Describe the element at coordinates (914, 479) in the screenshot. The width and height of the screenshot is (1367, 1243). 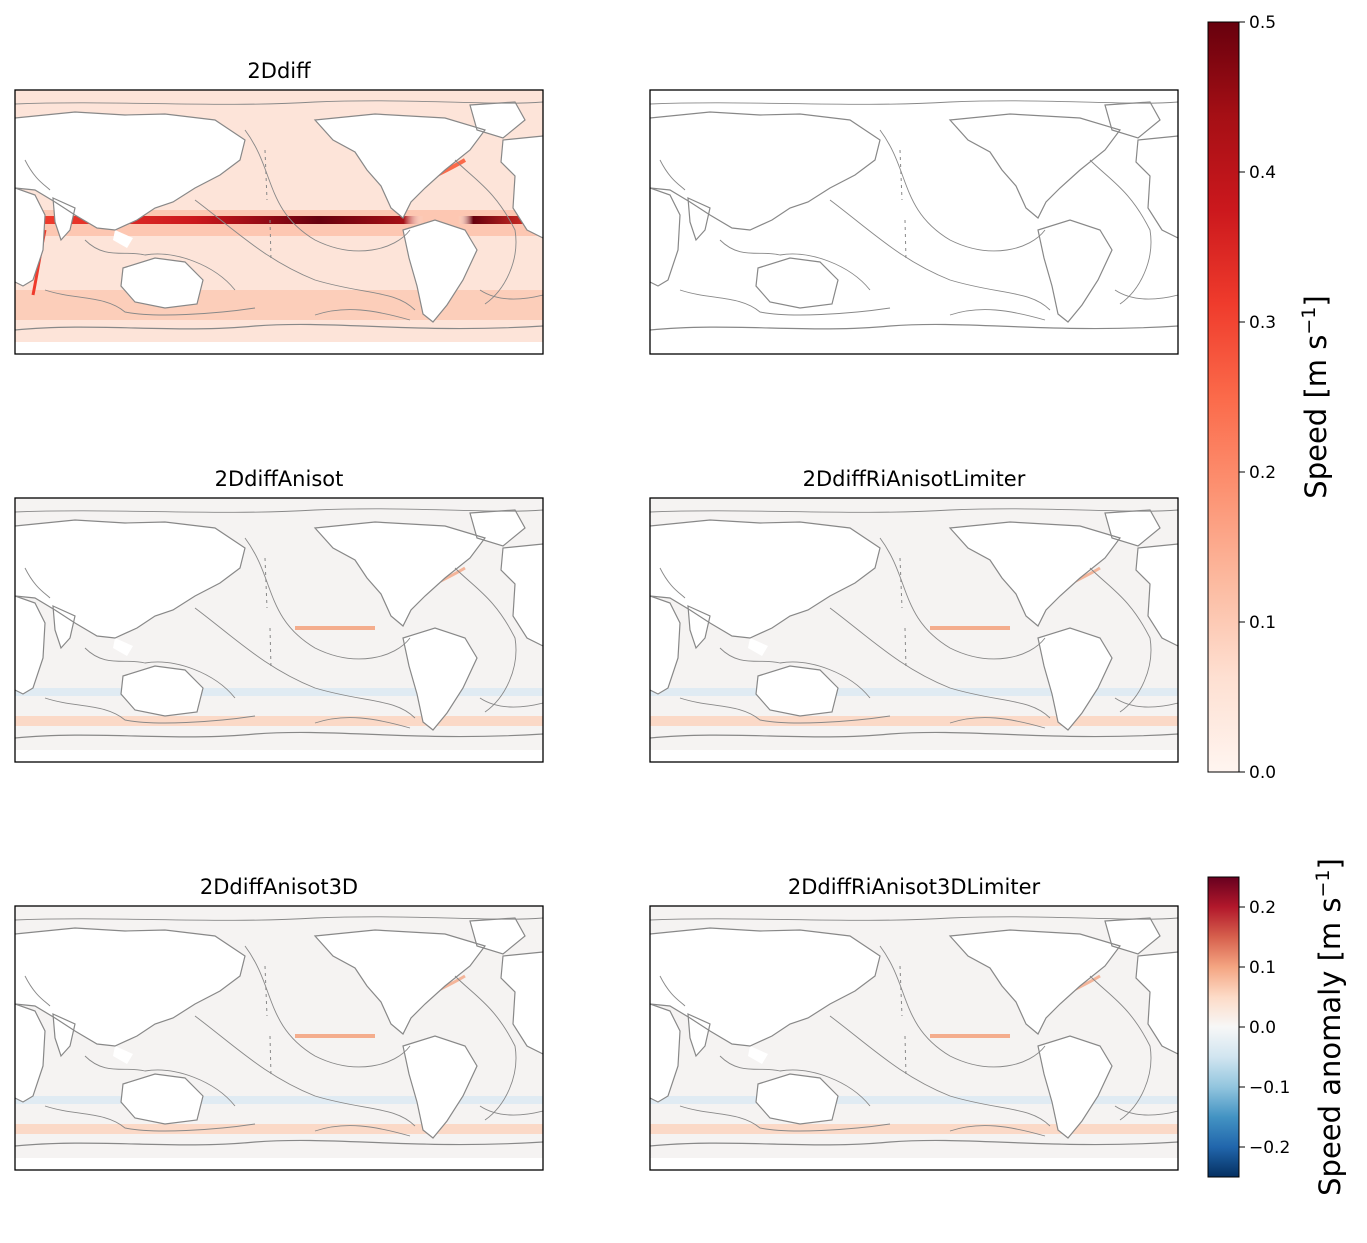
I see `panel-title: 2DdiffRiAnisotLimiter` at that location.